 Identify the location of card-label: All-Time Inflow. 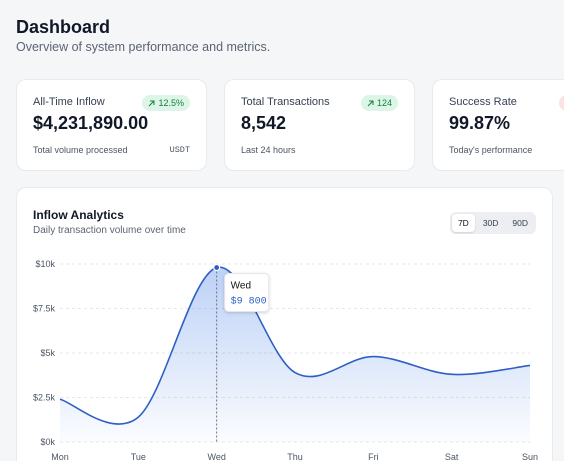
(69, 102).